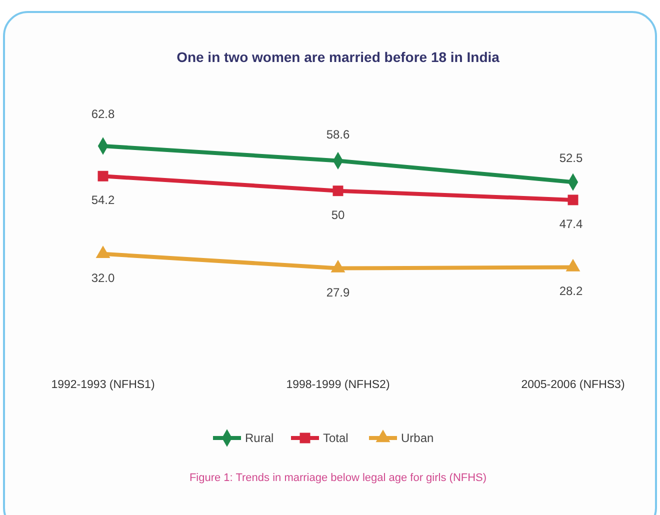  Describe the element at coordinates (259, 438) in the screenshot. I see `legend-label: Rural` at that location.